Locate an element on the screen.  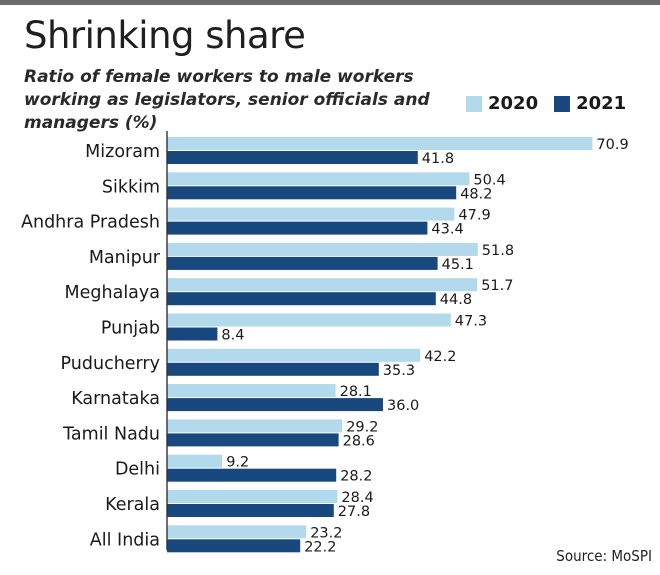
category-label: Tamil Nadu is located at coordinates (111, 434).